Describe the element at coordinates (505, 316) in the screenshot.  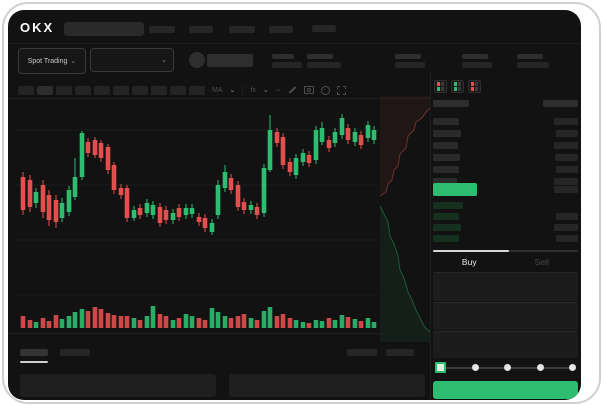
I see `amount-input` at that location.